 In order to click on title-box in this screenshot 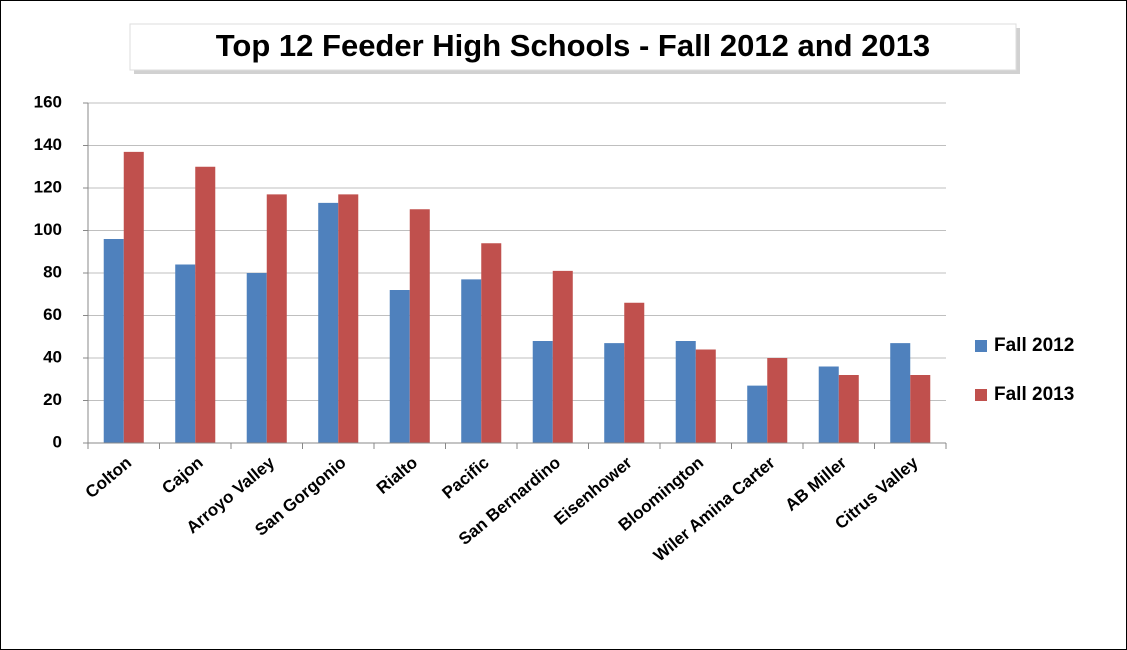, I will do `click(573, 47)`.